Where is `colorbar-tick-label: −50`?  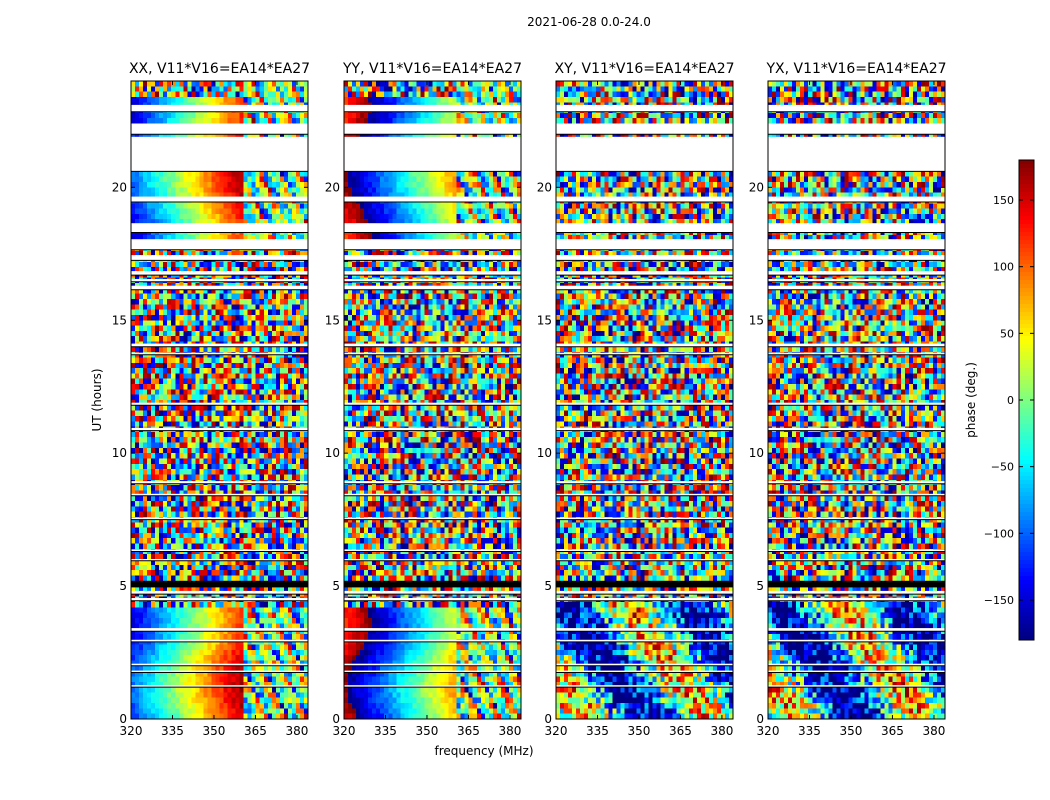
colorbar-tick-label: −50 is located at coordinates (1002, 467).